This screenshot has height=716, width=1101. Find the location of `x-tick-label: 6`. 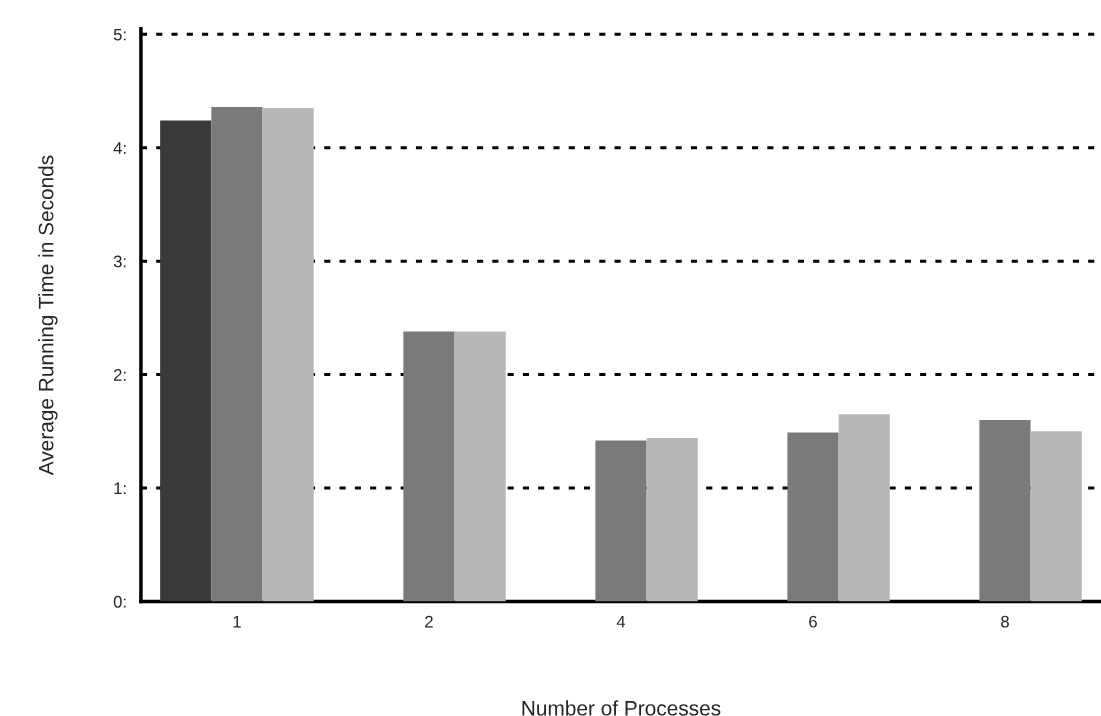

x-tick-label: 6 is located at coordinates (813, 621).